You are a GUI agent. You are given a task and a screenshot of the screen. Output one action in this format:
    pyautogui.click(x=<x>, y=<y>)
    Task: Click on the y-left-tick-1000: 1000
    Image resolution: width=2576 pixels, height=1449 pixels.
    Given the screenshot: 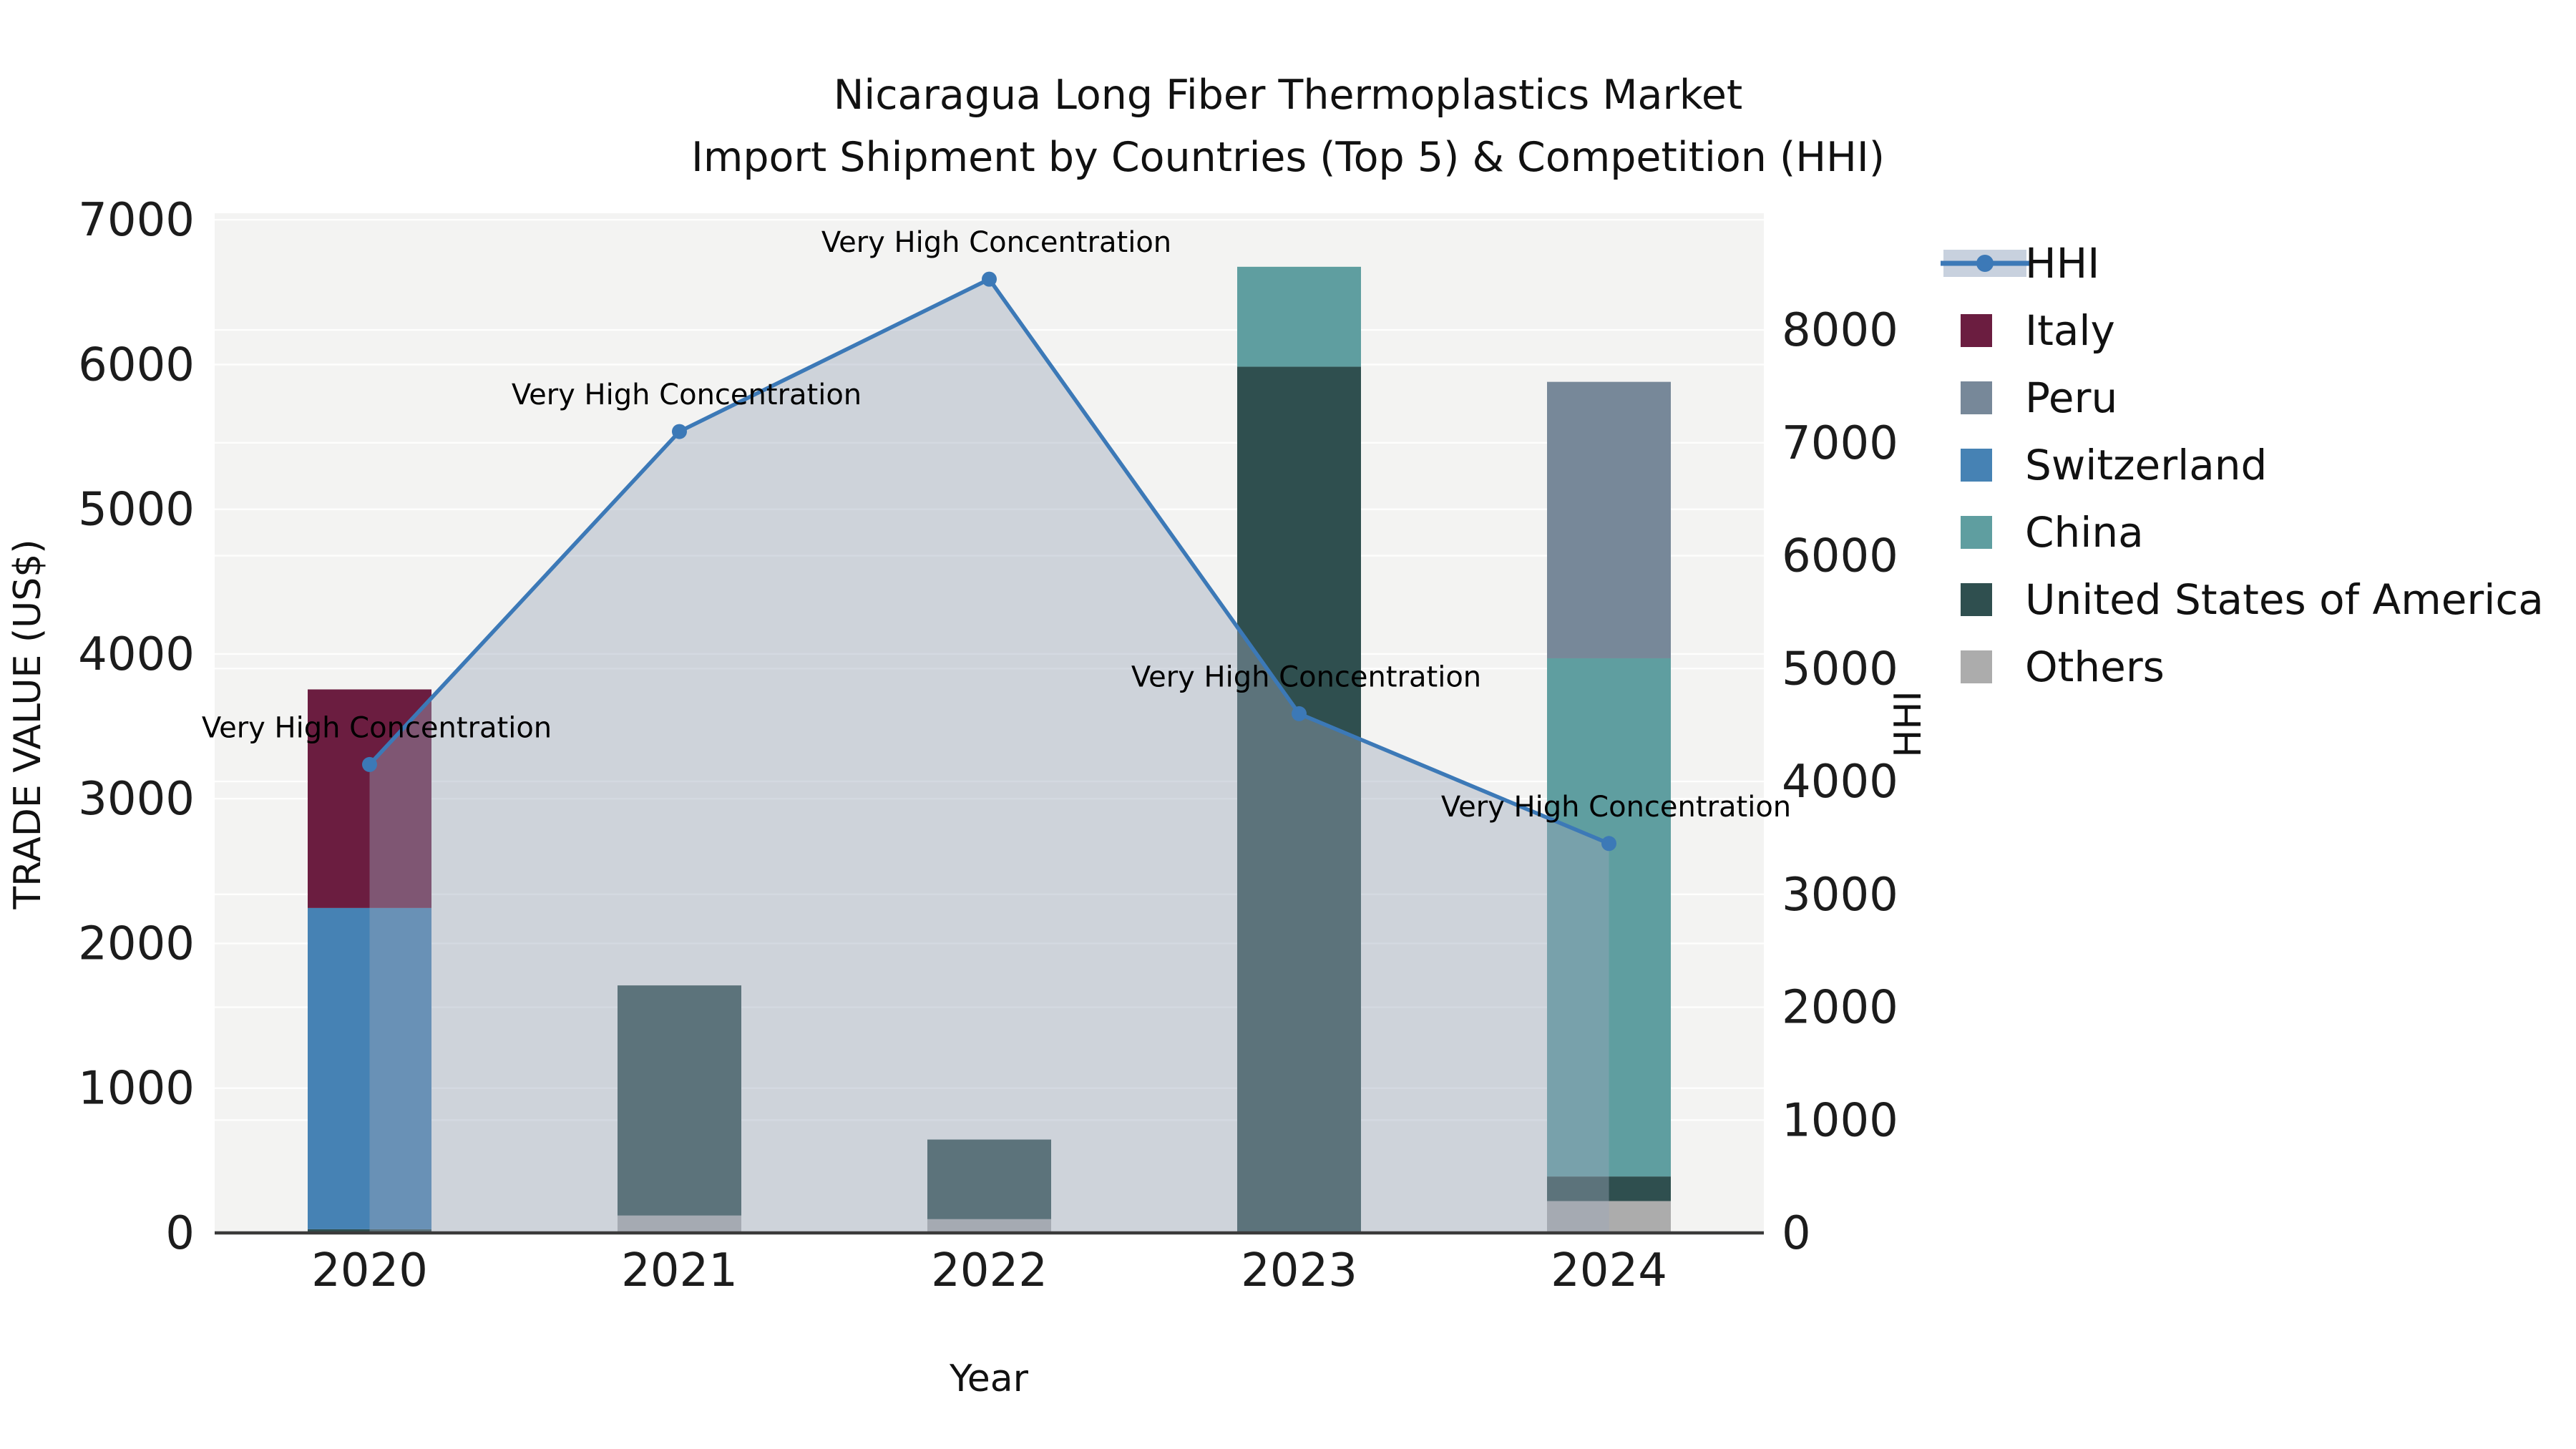 What is the action you would take?
    pyautogui.click(x=136, y=1089)
    